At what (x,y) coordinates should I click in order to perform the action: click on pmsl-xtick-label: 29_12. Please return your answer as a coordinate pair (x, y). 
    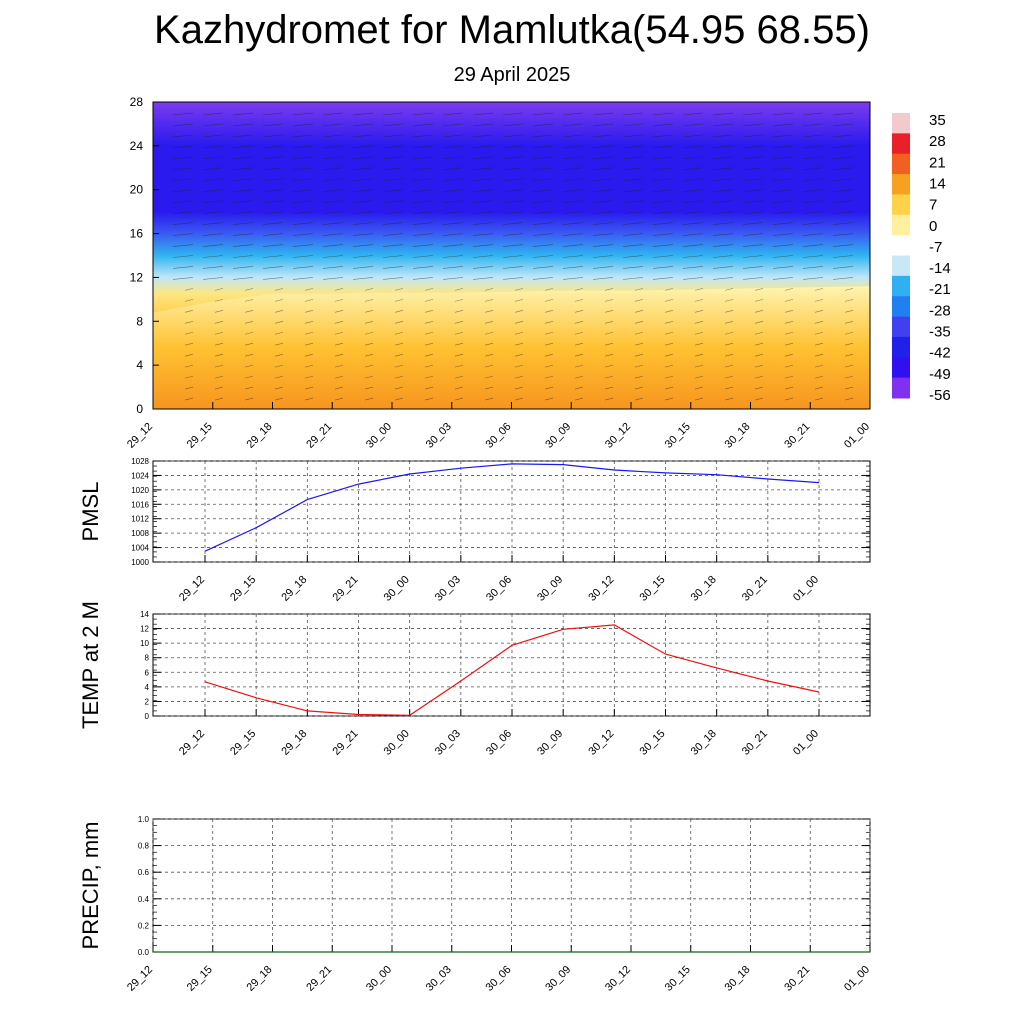
    Looking at the image, I should click on (192, 589).